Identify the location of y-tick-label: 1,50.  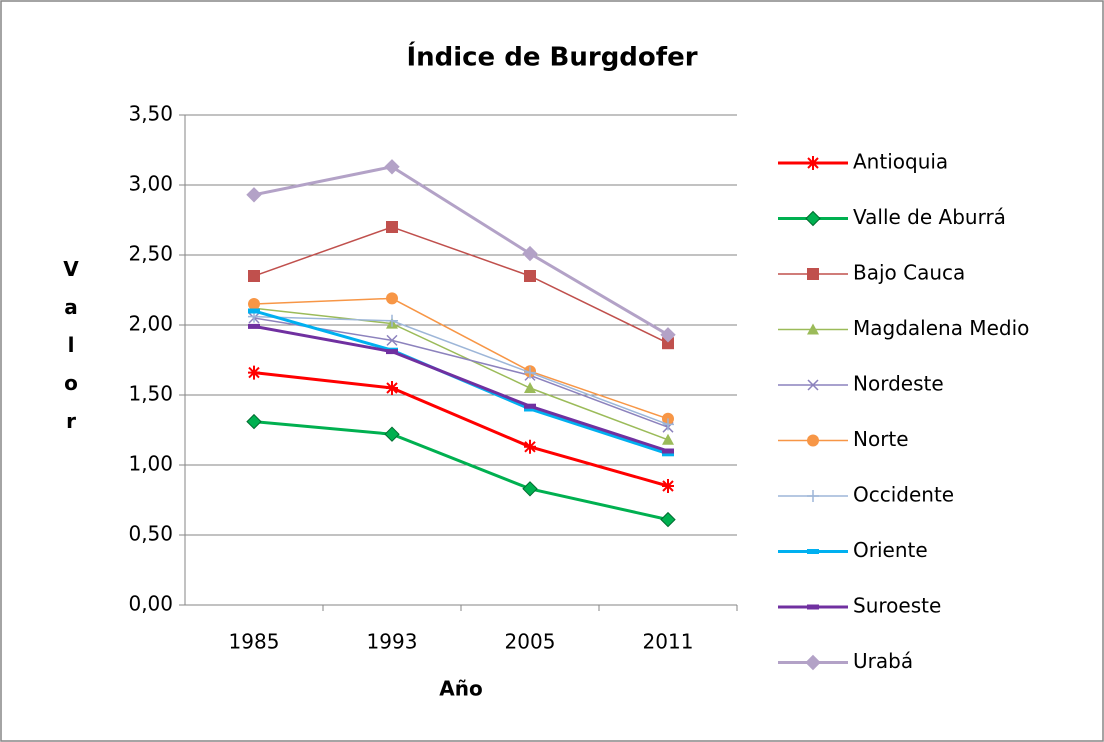
(150, 394).